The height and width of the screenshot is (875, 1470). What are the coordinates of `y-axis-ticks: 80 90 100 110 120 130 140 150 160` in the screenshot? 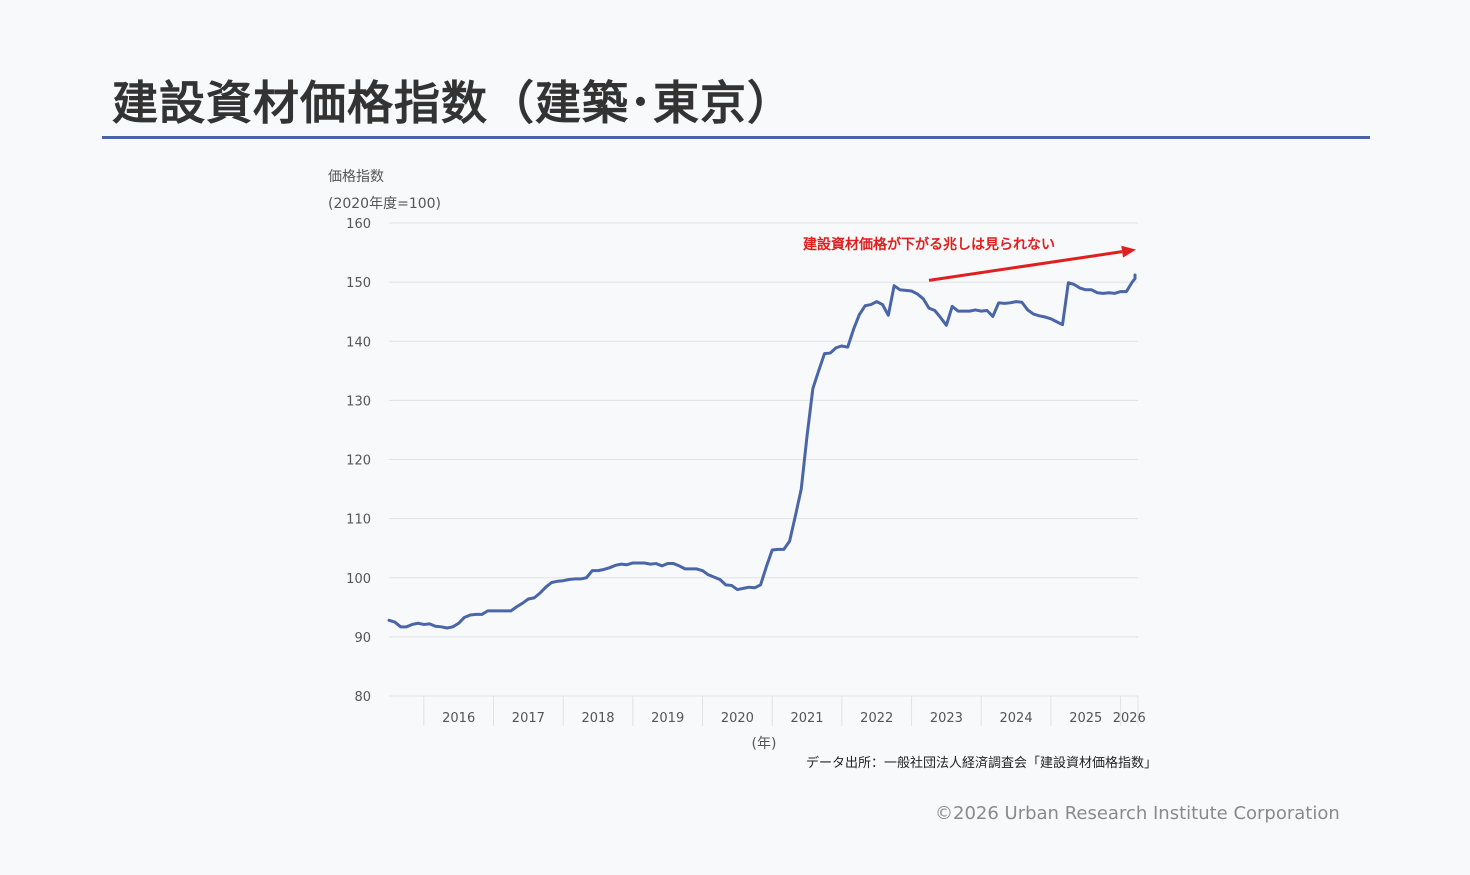 It's located at (358, 461).